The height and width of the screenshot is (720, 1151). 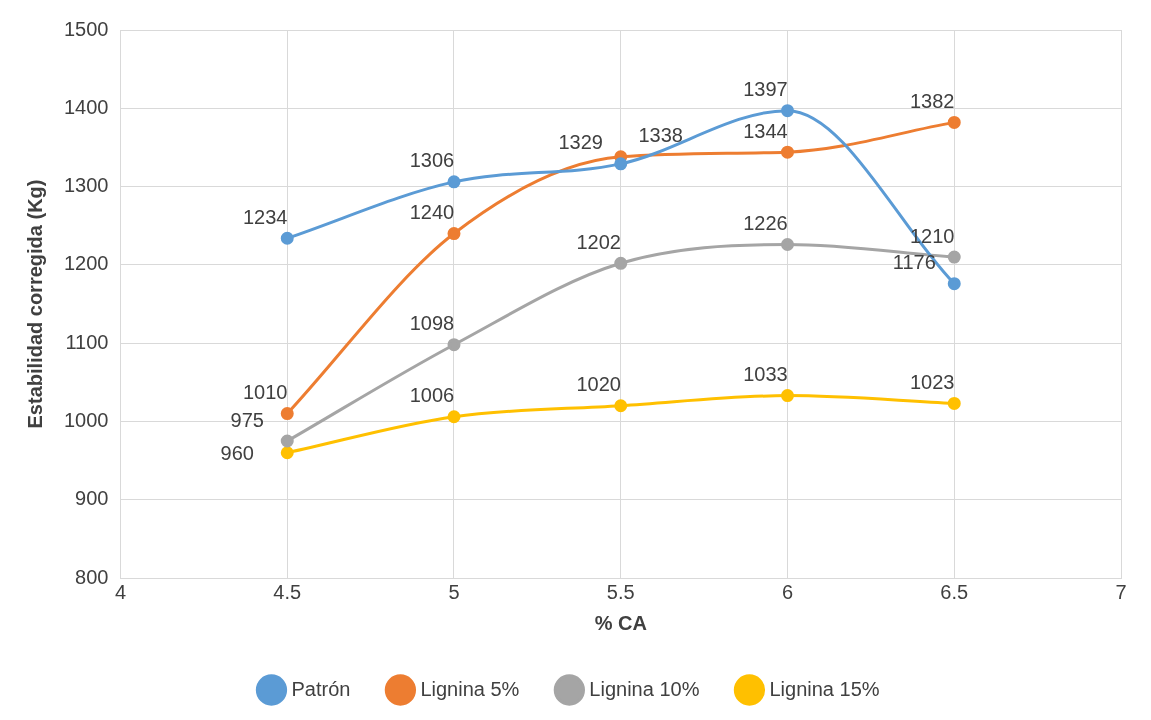 I want to click on data-label: 1306, so click(x=432, y=160).